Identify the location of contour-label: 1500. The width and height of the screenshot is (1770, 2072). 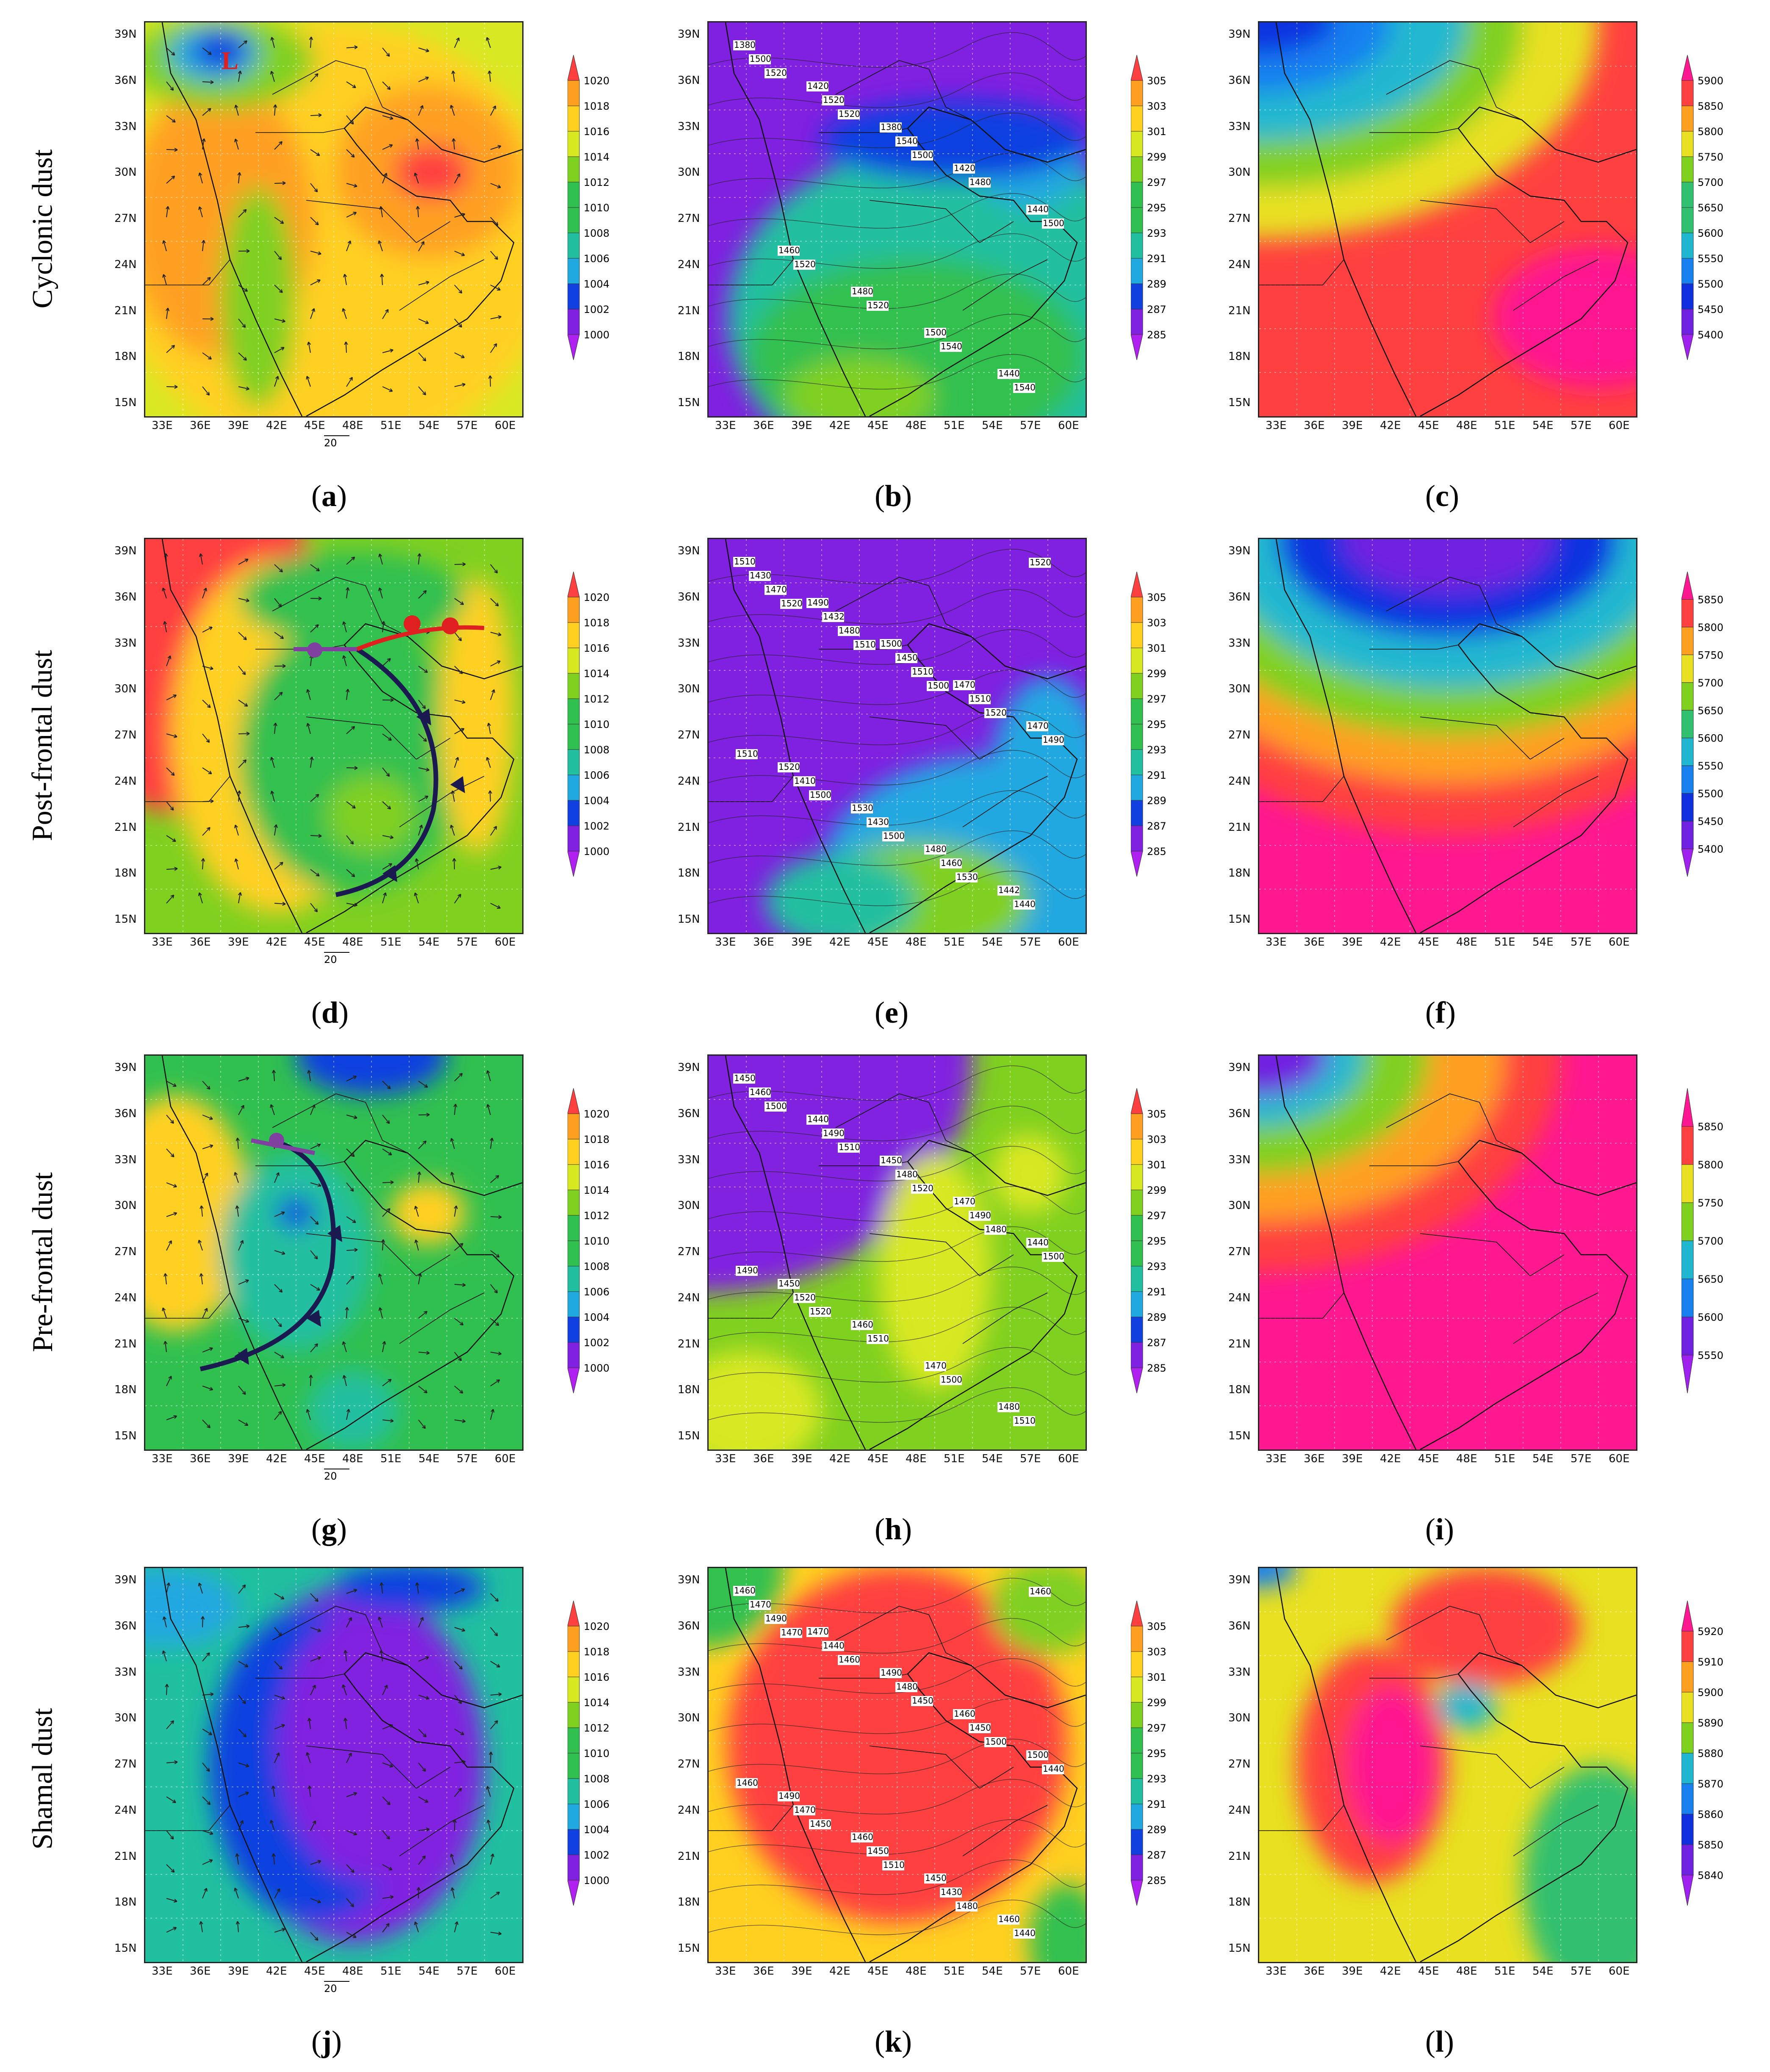
(922, 155).